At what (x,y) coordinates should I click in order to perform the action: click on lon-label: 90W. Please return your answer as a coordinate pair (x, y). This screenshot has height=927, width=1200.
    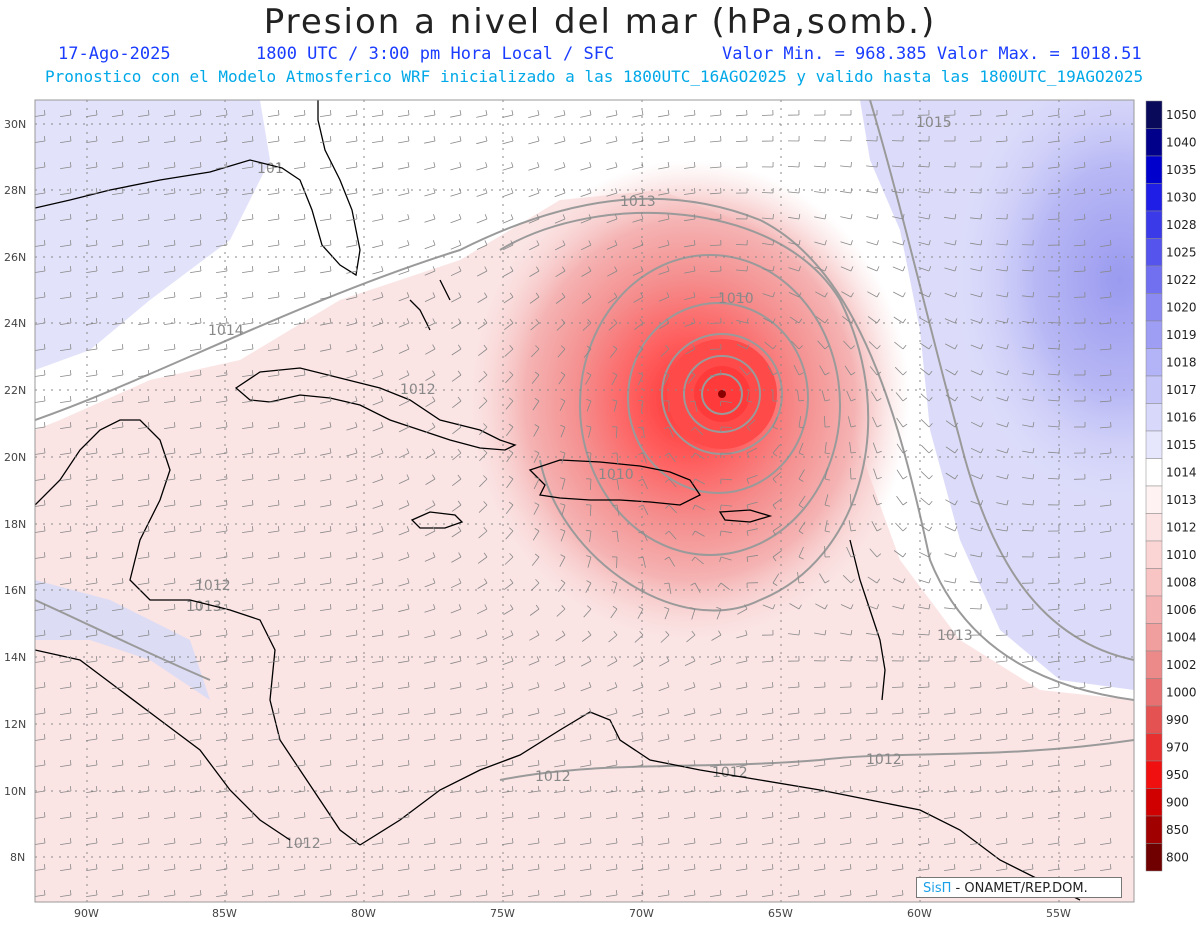
    Looking at the image, I should click on (86, 913).